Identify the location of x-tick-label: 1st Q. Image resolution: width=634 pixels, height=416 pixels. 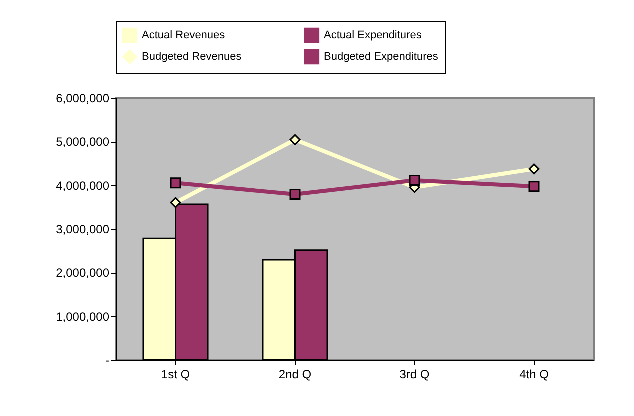
(175, 375).